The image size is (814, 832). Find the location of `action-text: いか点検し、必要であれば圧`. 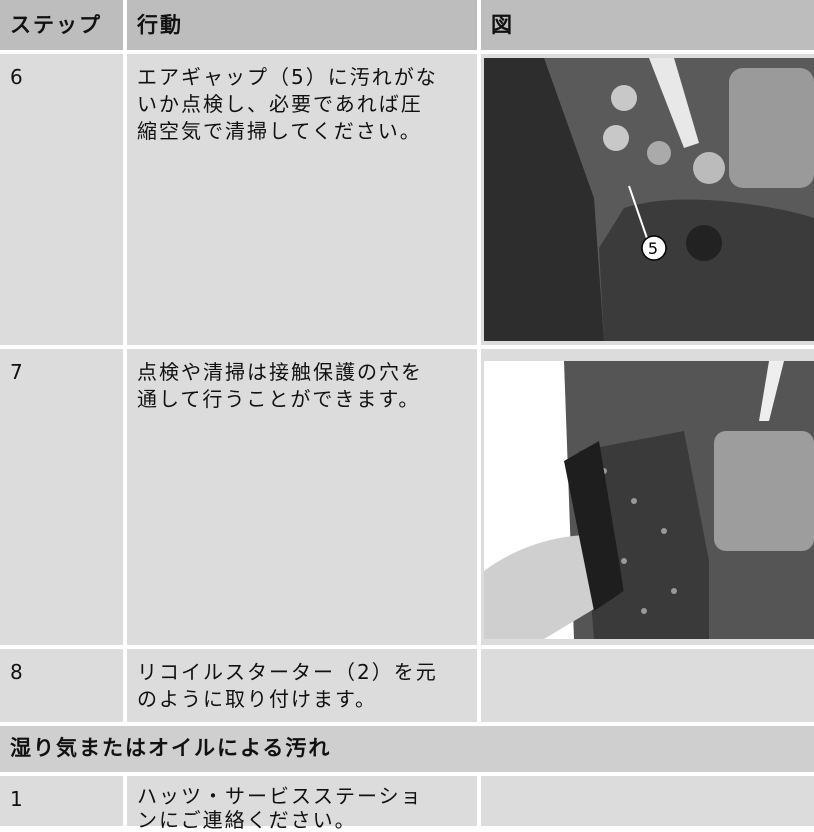

action-text: いか点検し、必要であれば圧 is located at coordinates (280, 104).